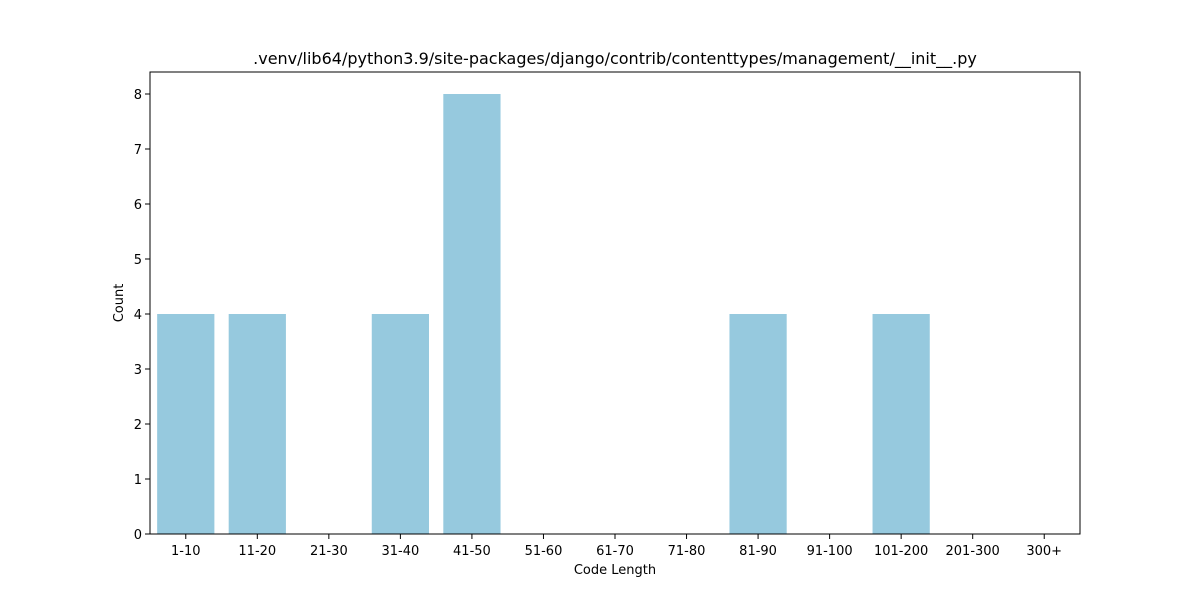 Image resolution: width=1200 pixels, height=600 pixels. I want to click on y-axis-label: Count, so click(119, 303).